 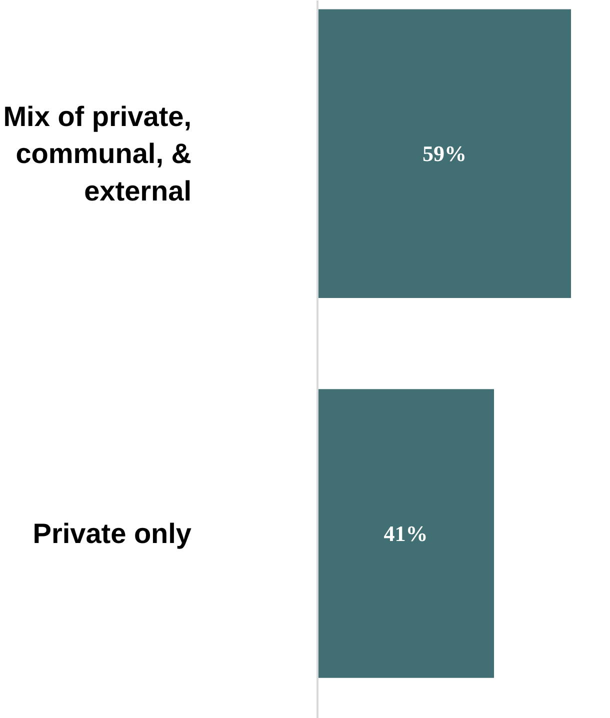 I want to click on y-tick-label: Private only, so click(x=112, y=533).